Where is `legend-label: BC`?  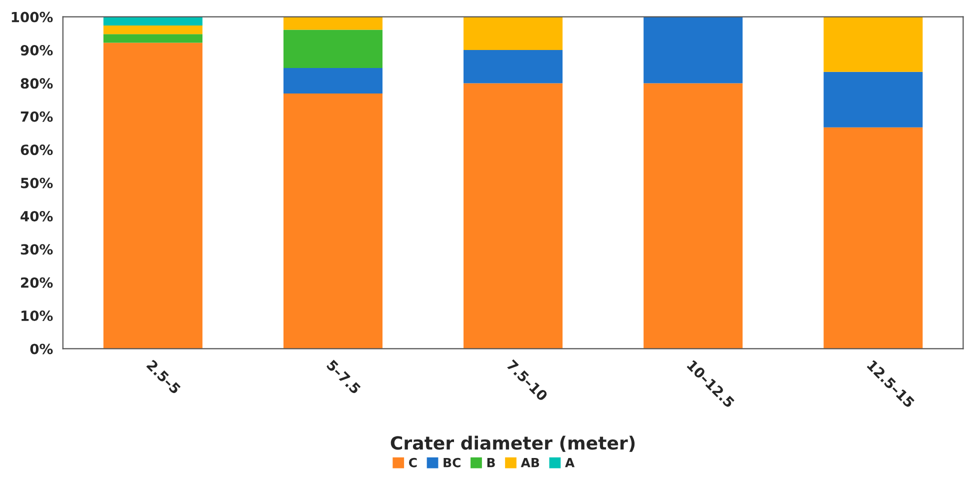
legend-label: BC is located at coordinates (452, 463).